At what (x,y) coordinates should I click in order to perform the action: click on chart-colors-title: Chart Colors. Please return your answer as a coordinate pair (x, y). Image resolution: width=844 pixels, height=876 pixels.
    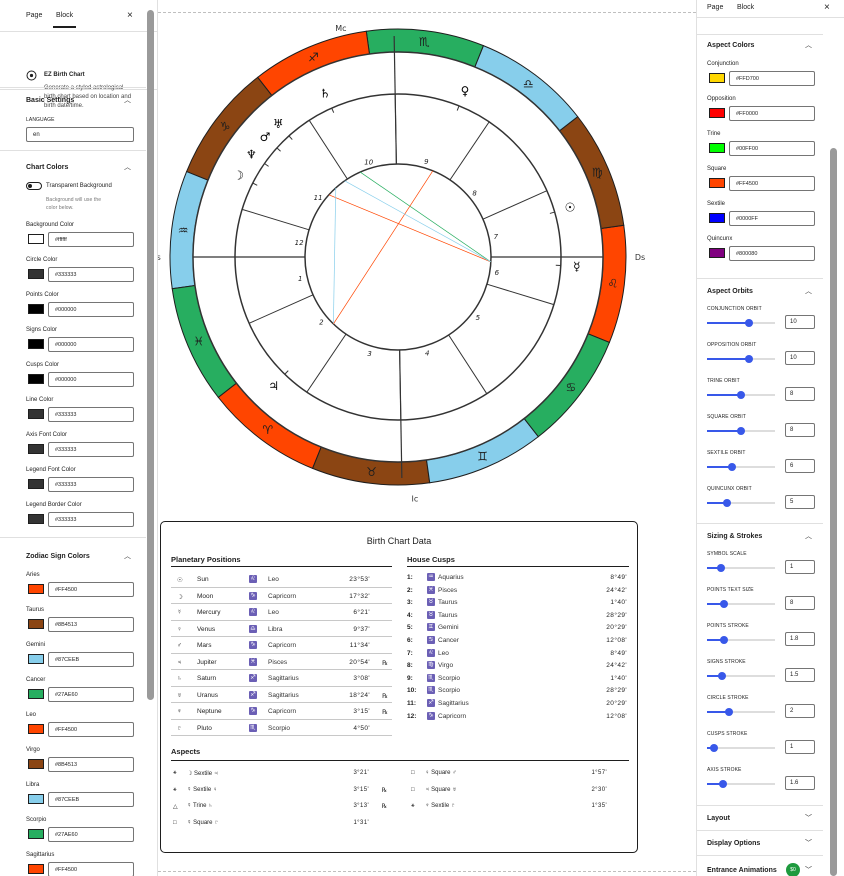
    Looking at the image, I should click on (47, 167).